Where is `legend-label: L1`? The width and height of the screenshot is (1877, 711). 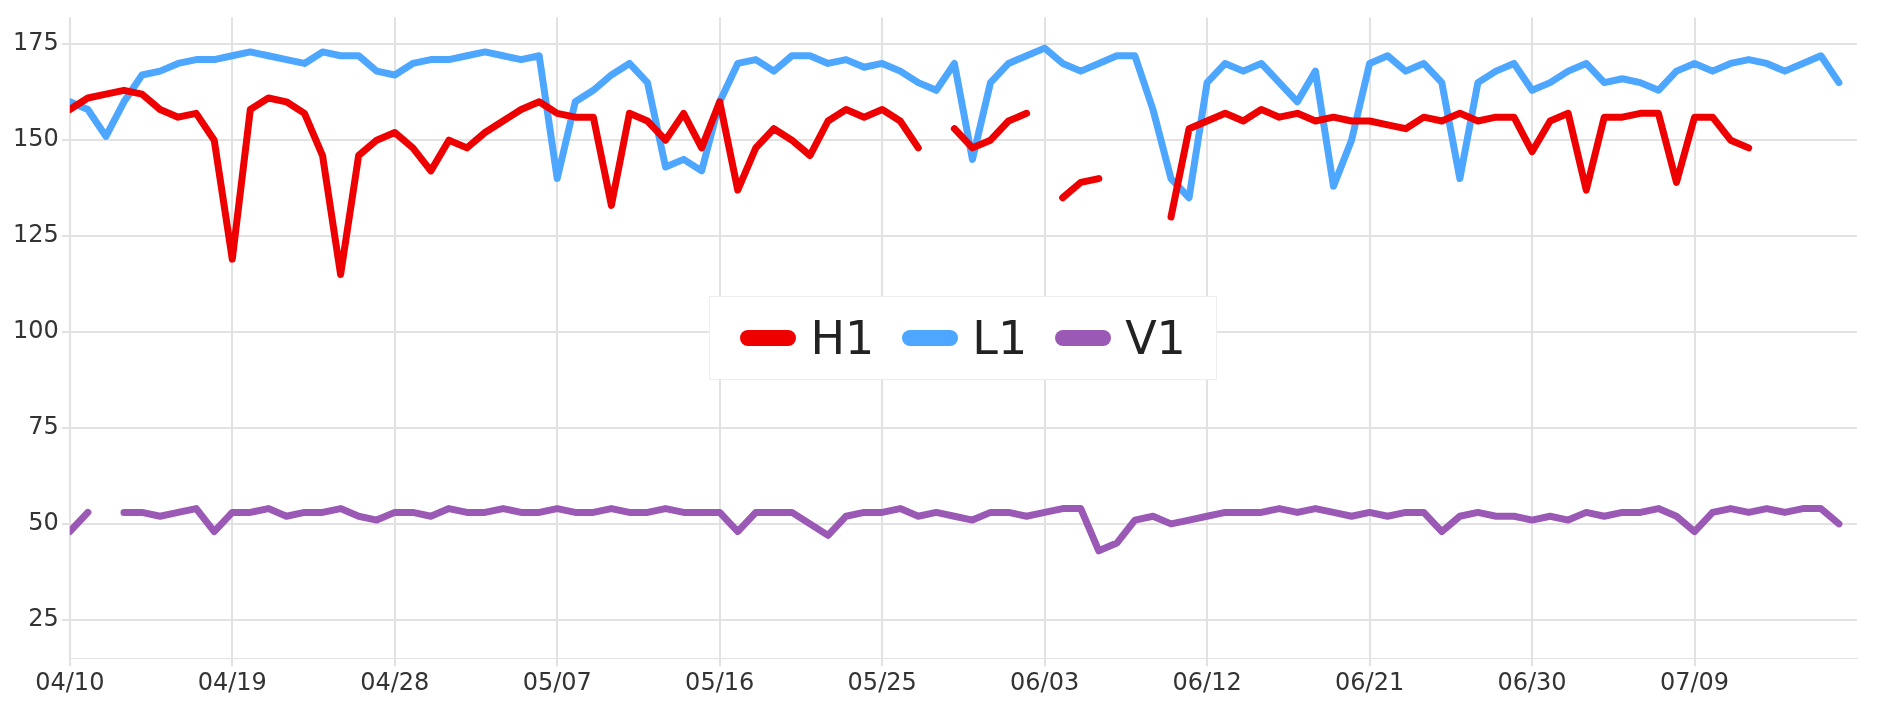
legend-label: L1 is located at coordinates (1000, 337).